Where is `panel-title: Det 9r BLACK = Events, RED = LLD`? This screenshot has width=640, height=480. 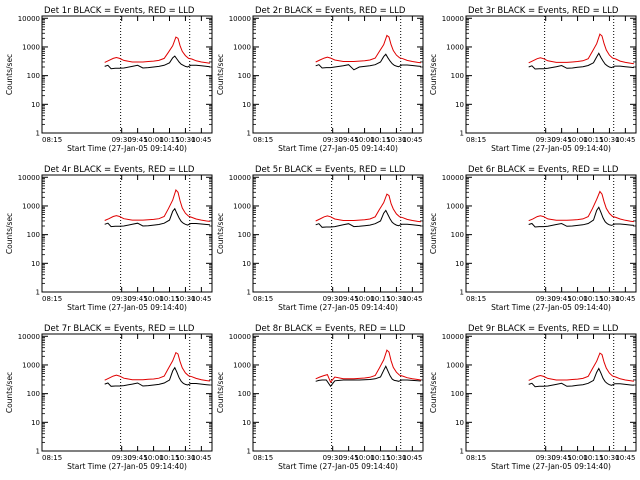 panel-title: Det 9r BLACK = Events, RED = LLD is located at coordinates (543, 329).